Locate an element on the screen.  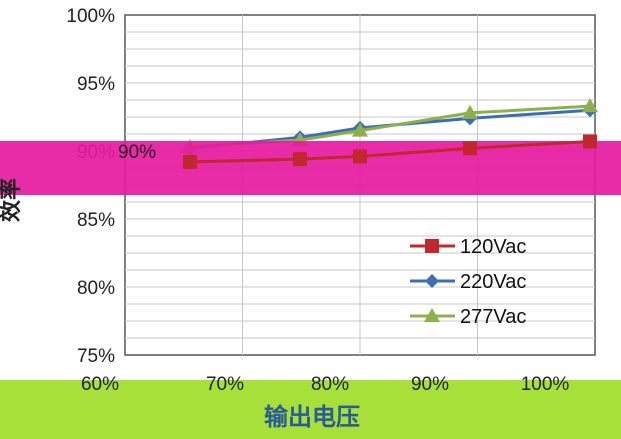
y-tick-label: 100% is located at coordinates (90, 16).